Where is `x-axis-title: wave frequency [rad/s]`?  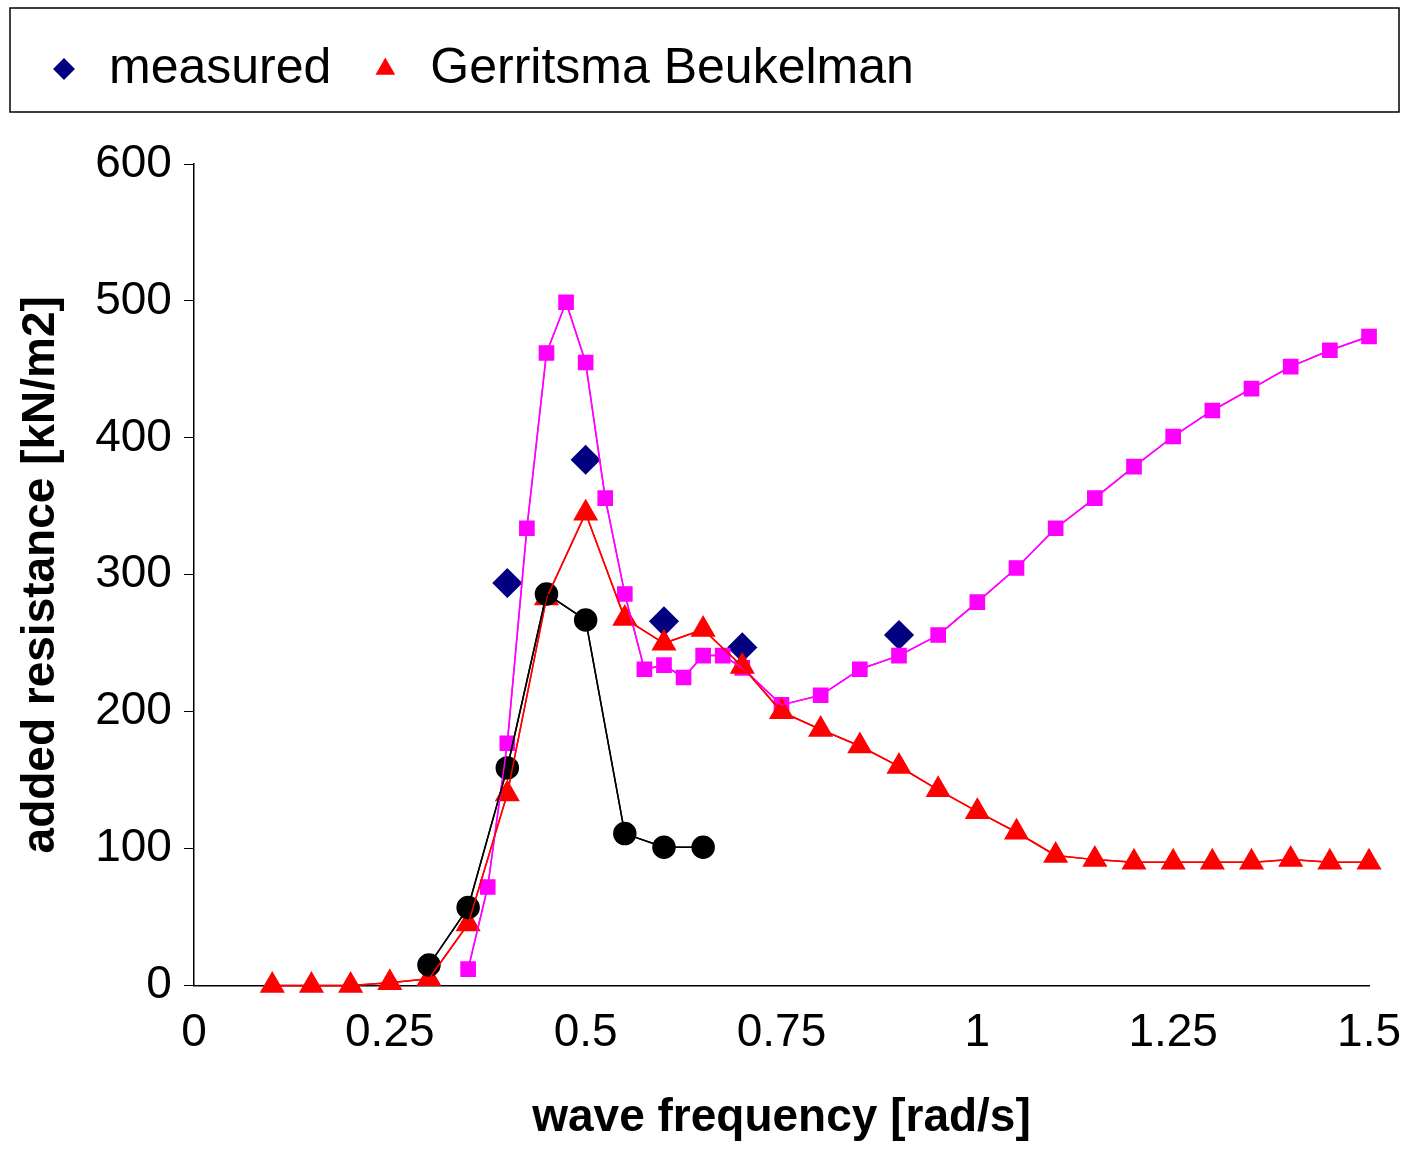
x-axis-title: wave frequency [rad/s] is located at coordinates (781, 1115).